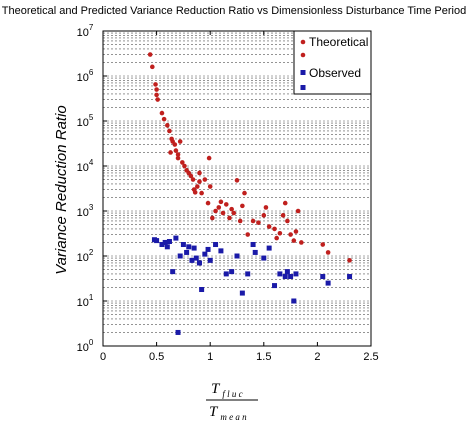 The image size is (474, 425). Describe the element at coordinates (85, 256) in the screenshot. I see `y-tick-label: 10²` at that location.